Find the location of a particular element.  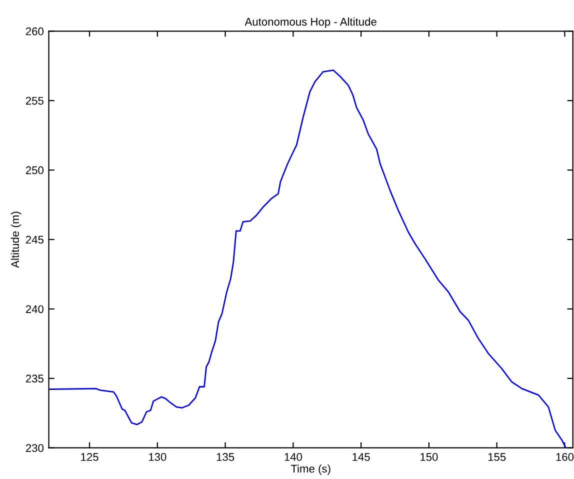

y-tick-label: 235 is located at coordinates (35, 378).